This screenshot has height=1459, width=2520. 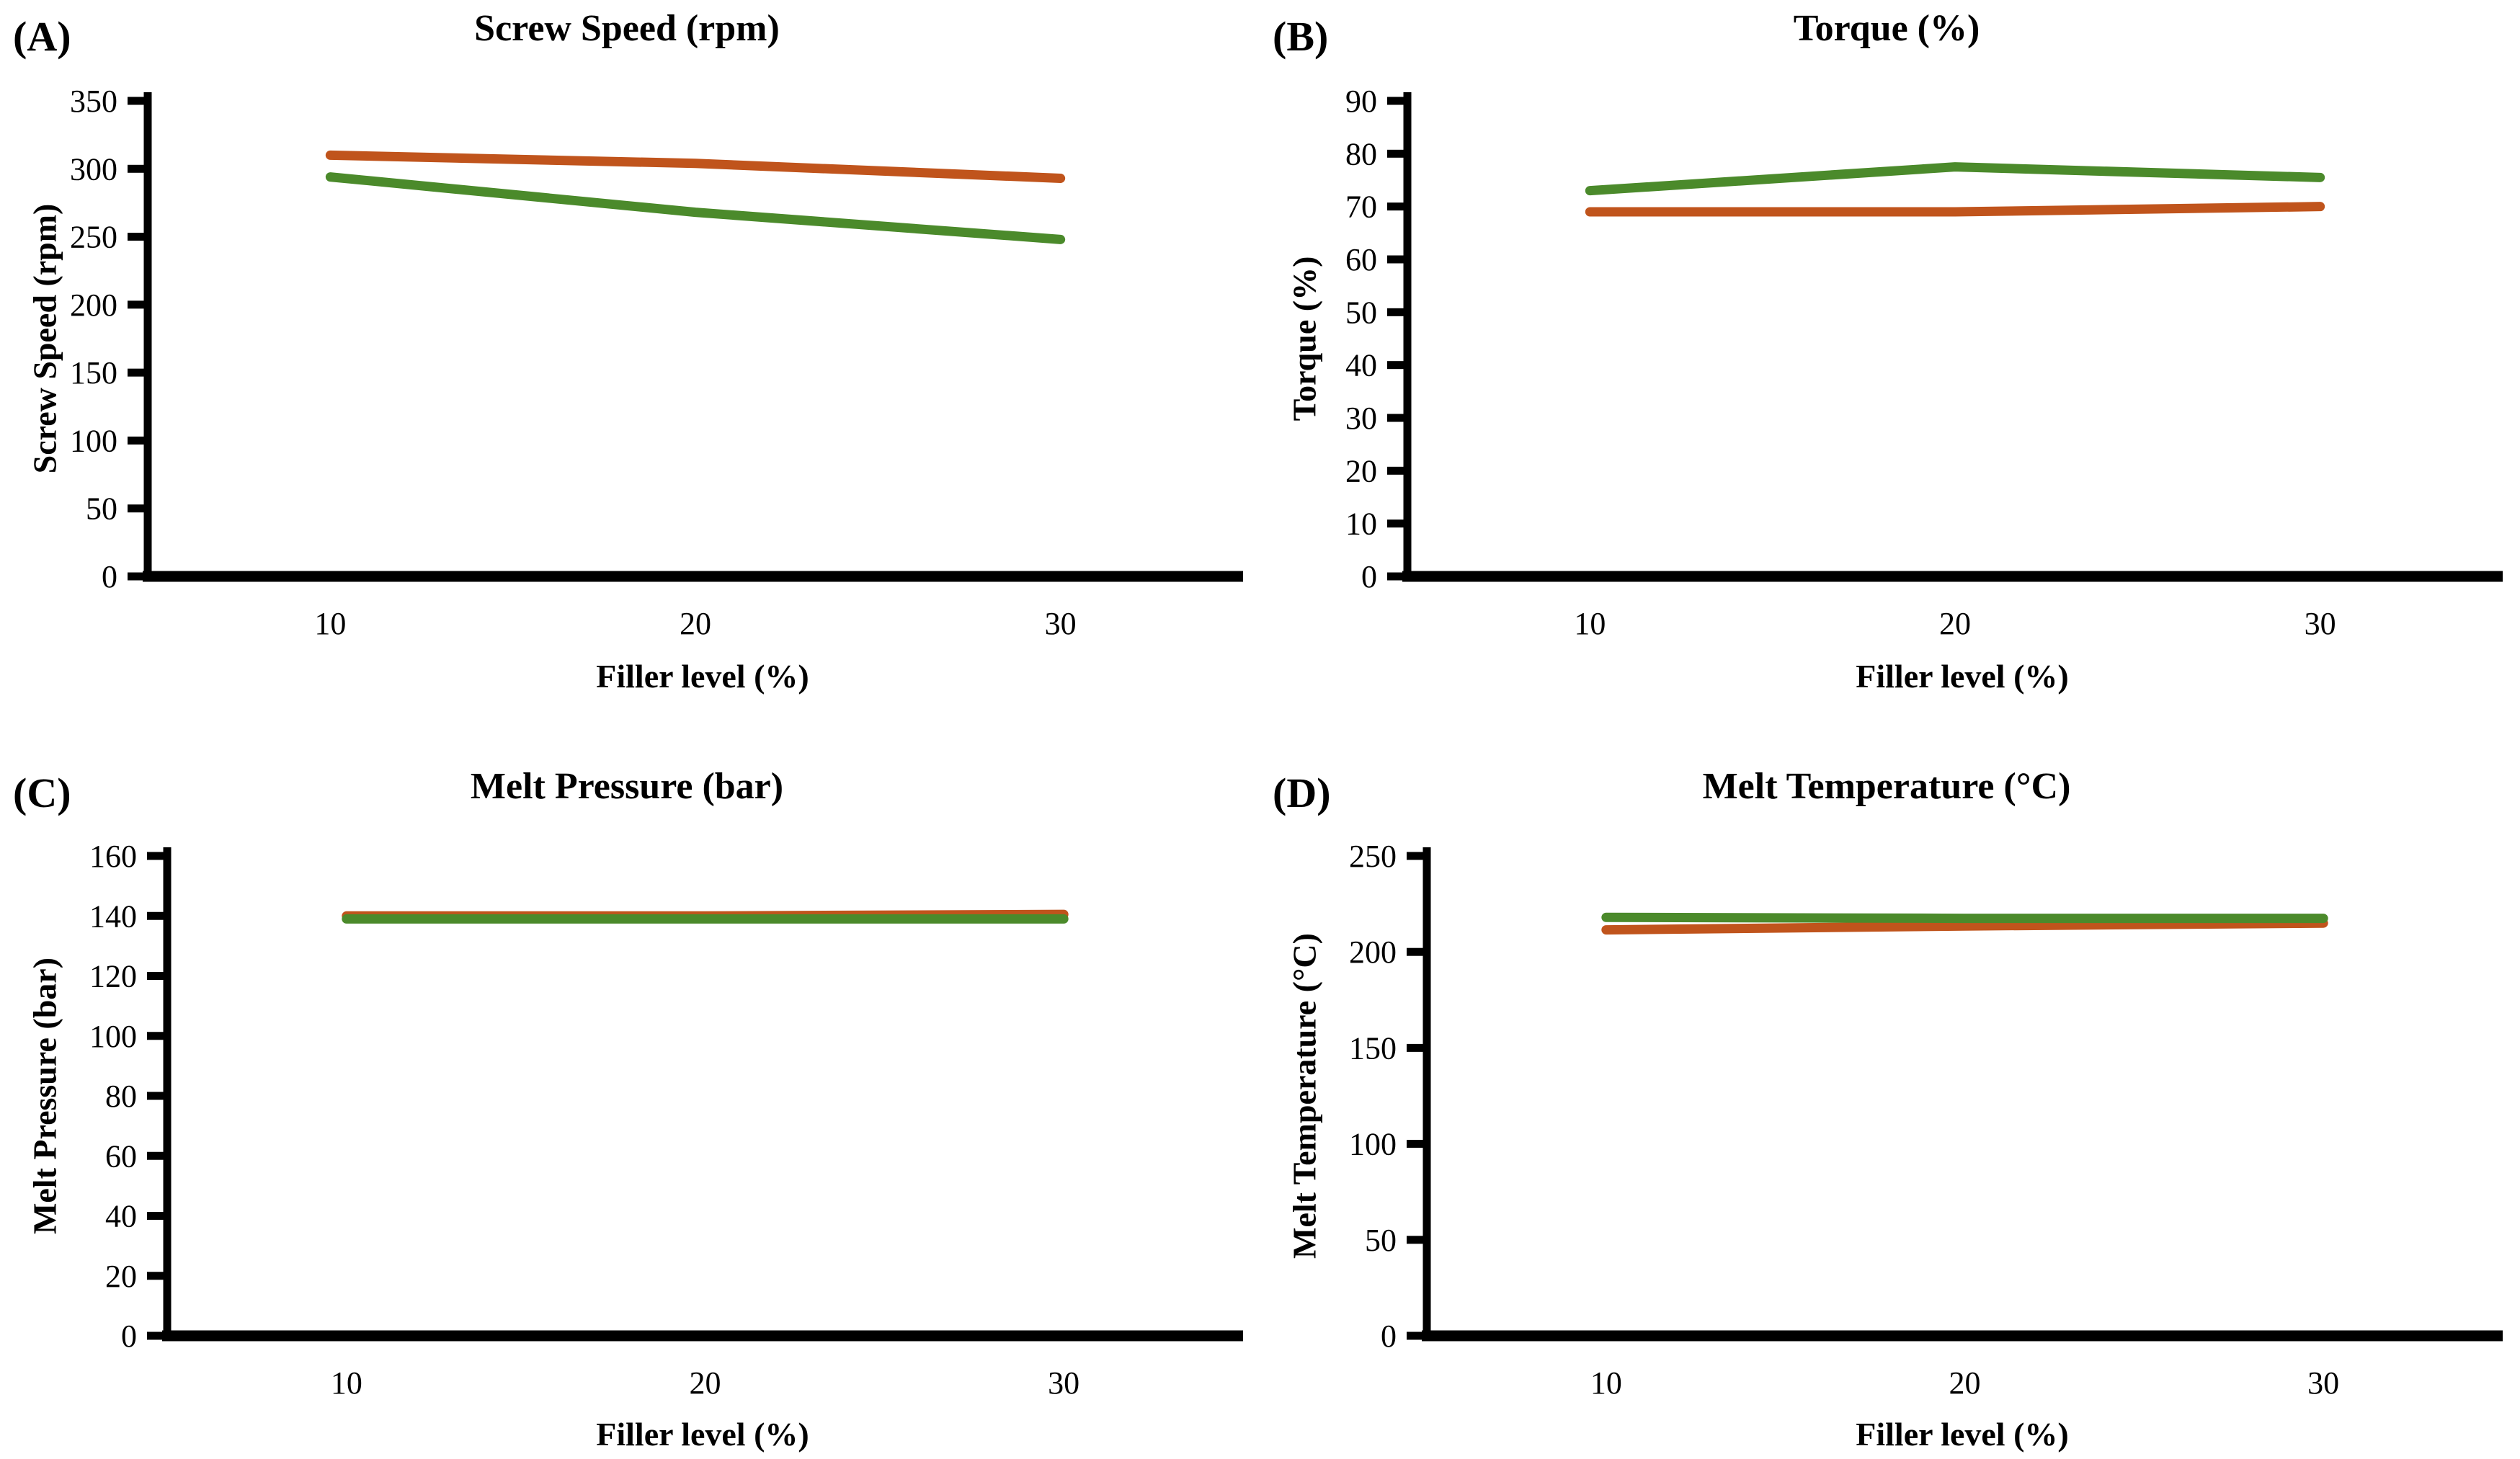 I want to click on x-axis-label-filler-level-a: Filler level (%), so click(x=702, y=676).